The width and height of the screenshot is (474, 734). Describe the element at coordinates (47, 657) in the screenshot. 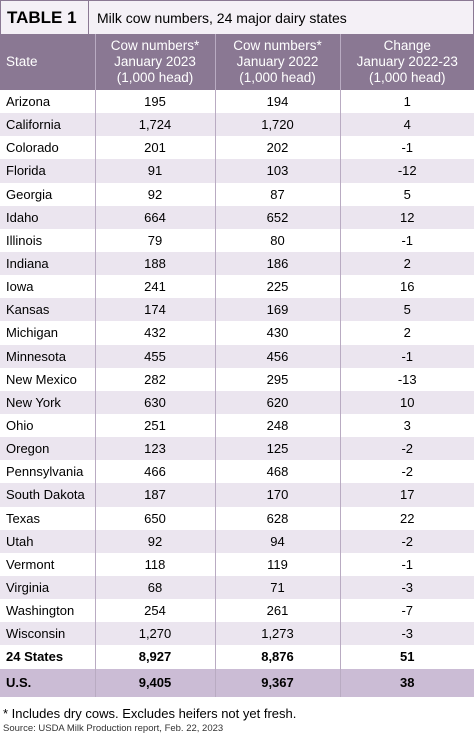

I see `state-cell: 24 States` at that location.